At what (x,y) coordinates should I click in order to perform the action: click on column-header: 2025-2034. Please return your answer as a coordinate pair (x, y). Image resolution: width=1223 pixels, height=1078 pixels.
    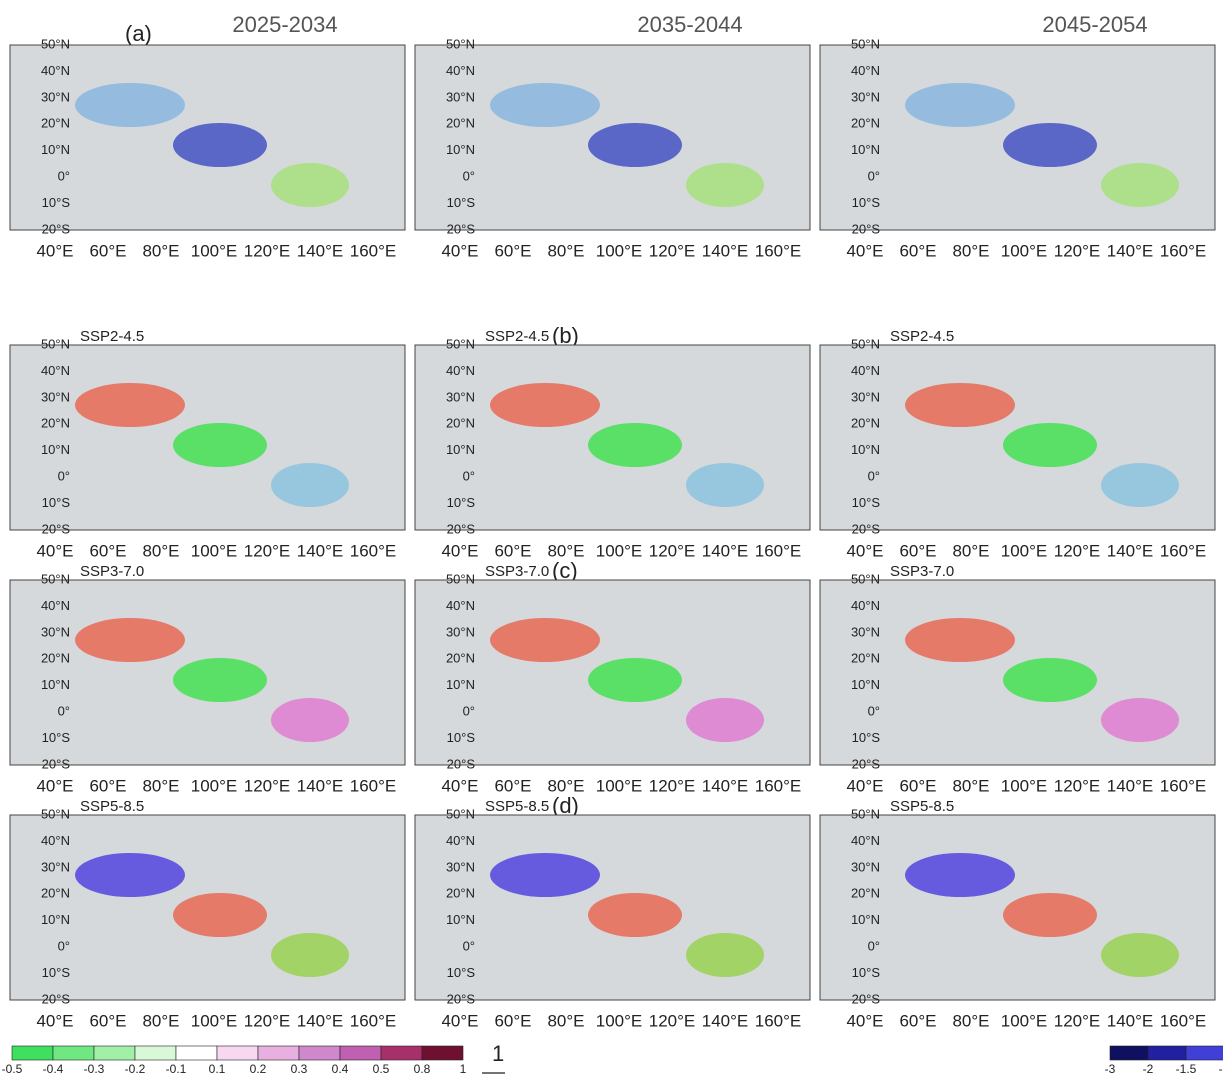
    Looking at the image, I should click on (284, 24).